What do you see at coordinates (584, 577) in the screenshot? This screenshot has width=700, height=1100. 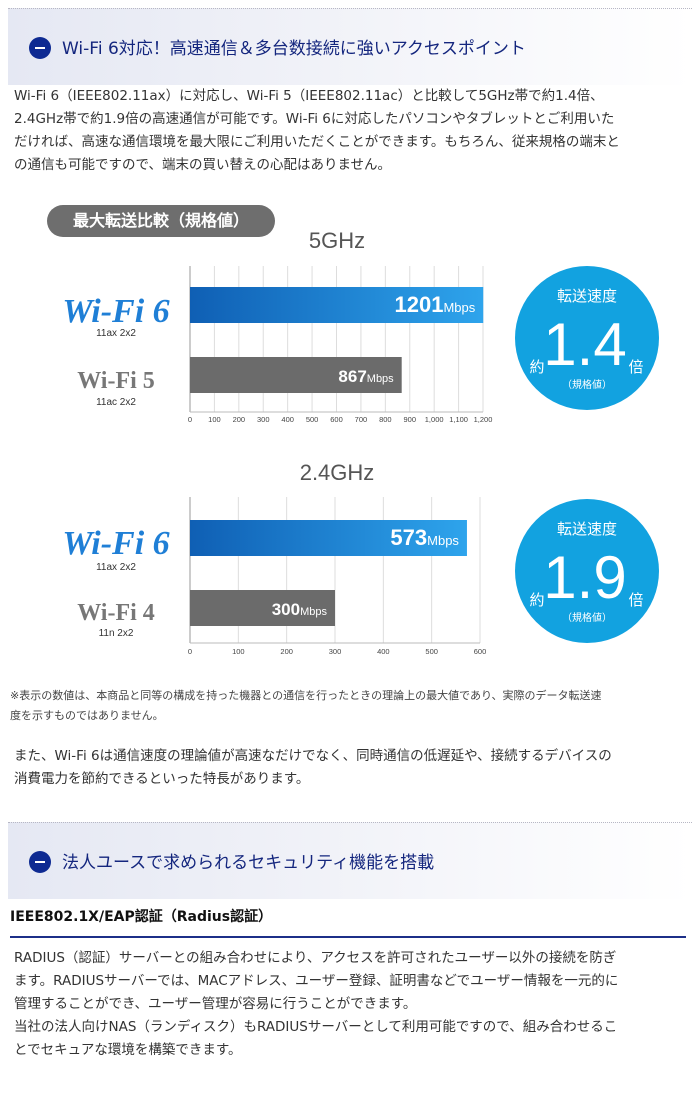 I see `badge-ratio-value: 1.9` at bounding box center [584, 577].